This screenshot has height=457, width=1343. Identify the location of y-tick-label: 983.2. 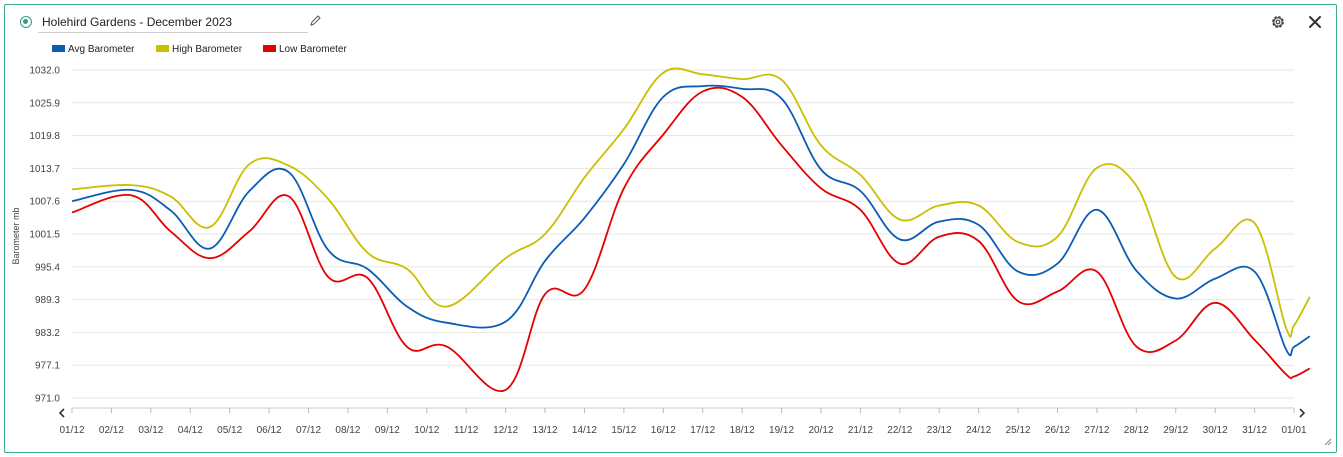
(47, 333).